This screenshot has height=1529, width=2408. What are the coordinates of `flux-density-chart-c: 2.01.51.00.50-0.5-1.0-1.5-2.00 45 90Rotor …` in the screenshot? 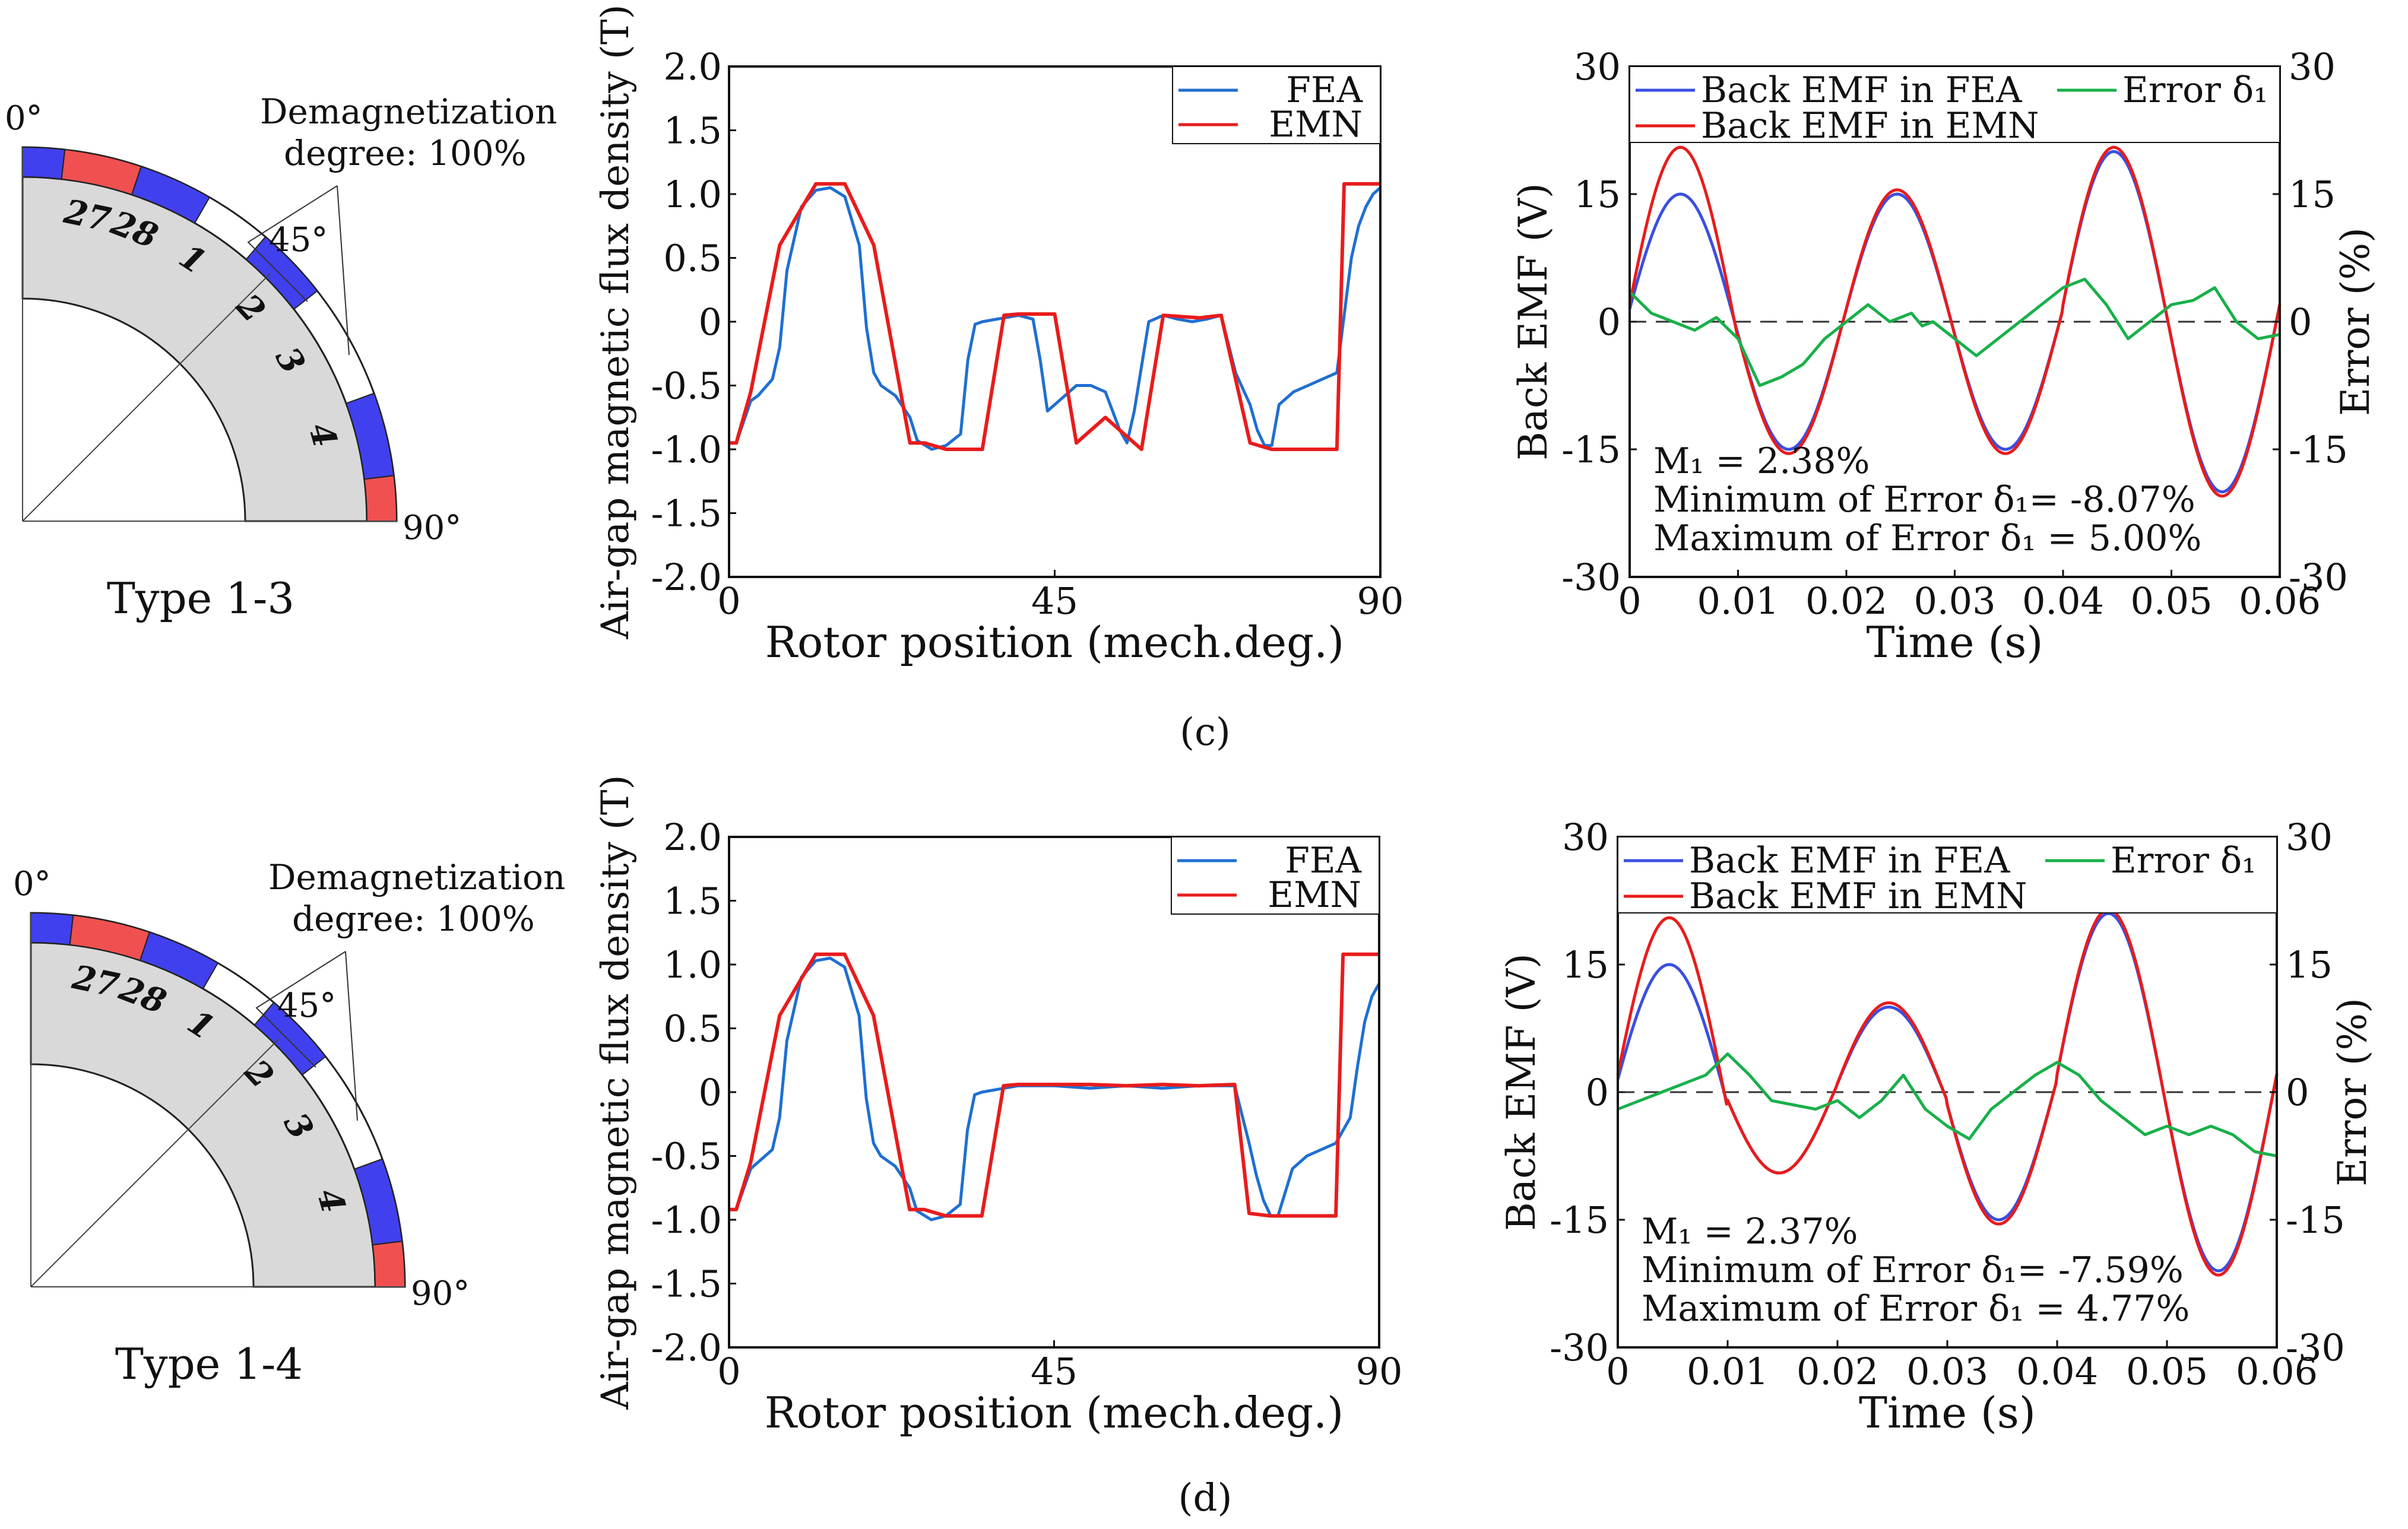 It's located at (999, 335).